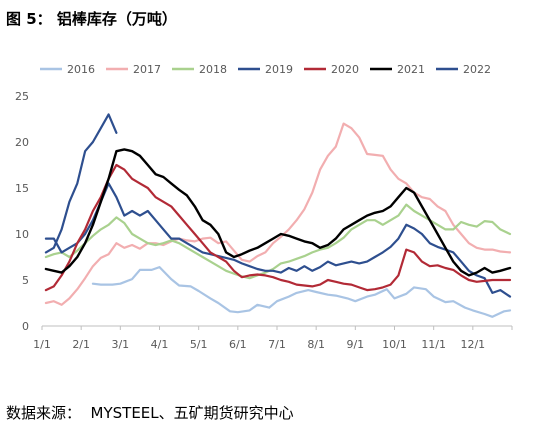 The image size is (538, 435). I want to click on x-tick-label: 3/1, so click(120, 344).